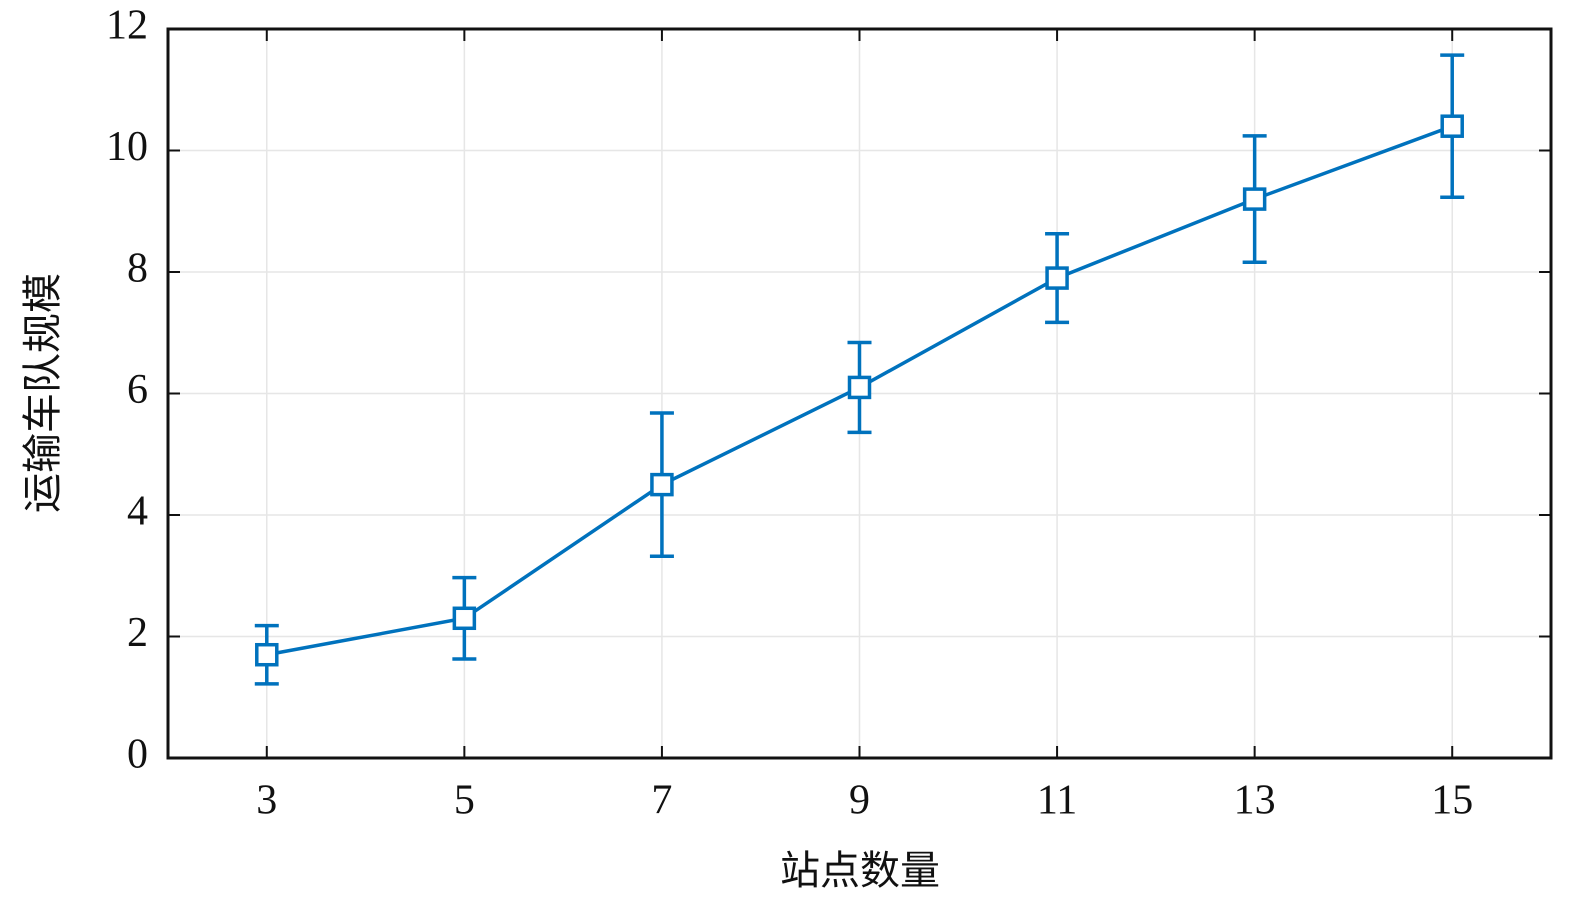 Image resolution: width=1575 pixels, height=905 pixels. Describe the element at coordinates (859, 801) in the screenshot. I see `x-tick-label: 9` at that location.